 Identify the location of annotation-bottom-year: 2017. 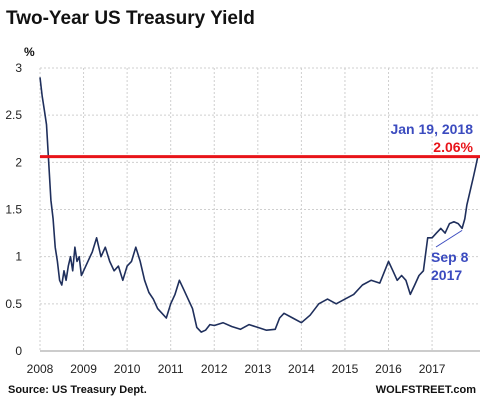
(446, 275).